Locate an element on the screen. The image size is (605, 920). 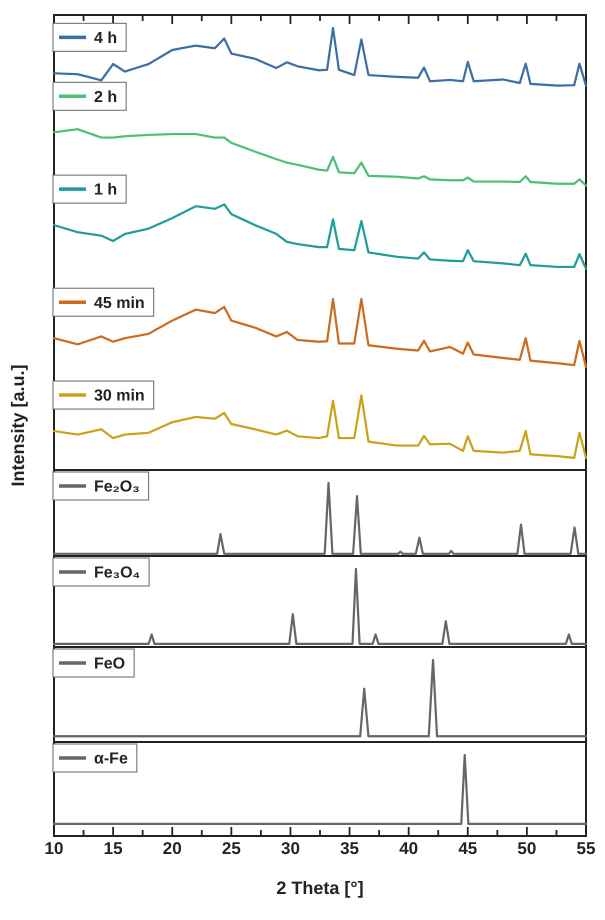
x-tick-label: 15 is located at coordinates (113, 848).